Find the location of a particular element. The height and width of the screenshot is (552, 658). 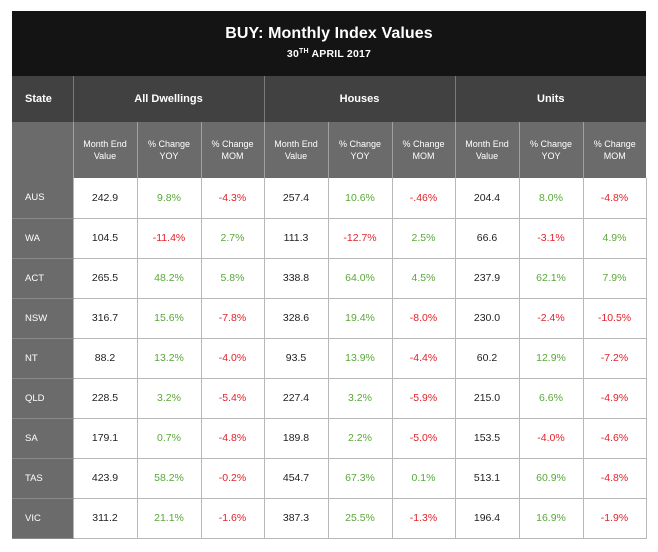

value-cell: 16.9% is located at coordinates (551, 518).